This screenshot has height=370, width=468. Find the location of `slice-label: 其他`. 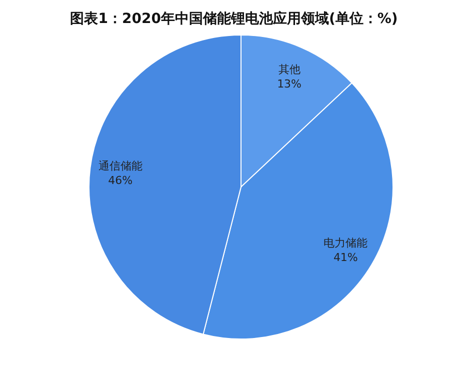

slice-label: 其他 is located at coordinates (289, 69).